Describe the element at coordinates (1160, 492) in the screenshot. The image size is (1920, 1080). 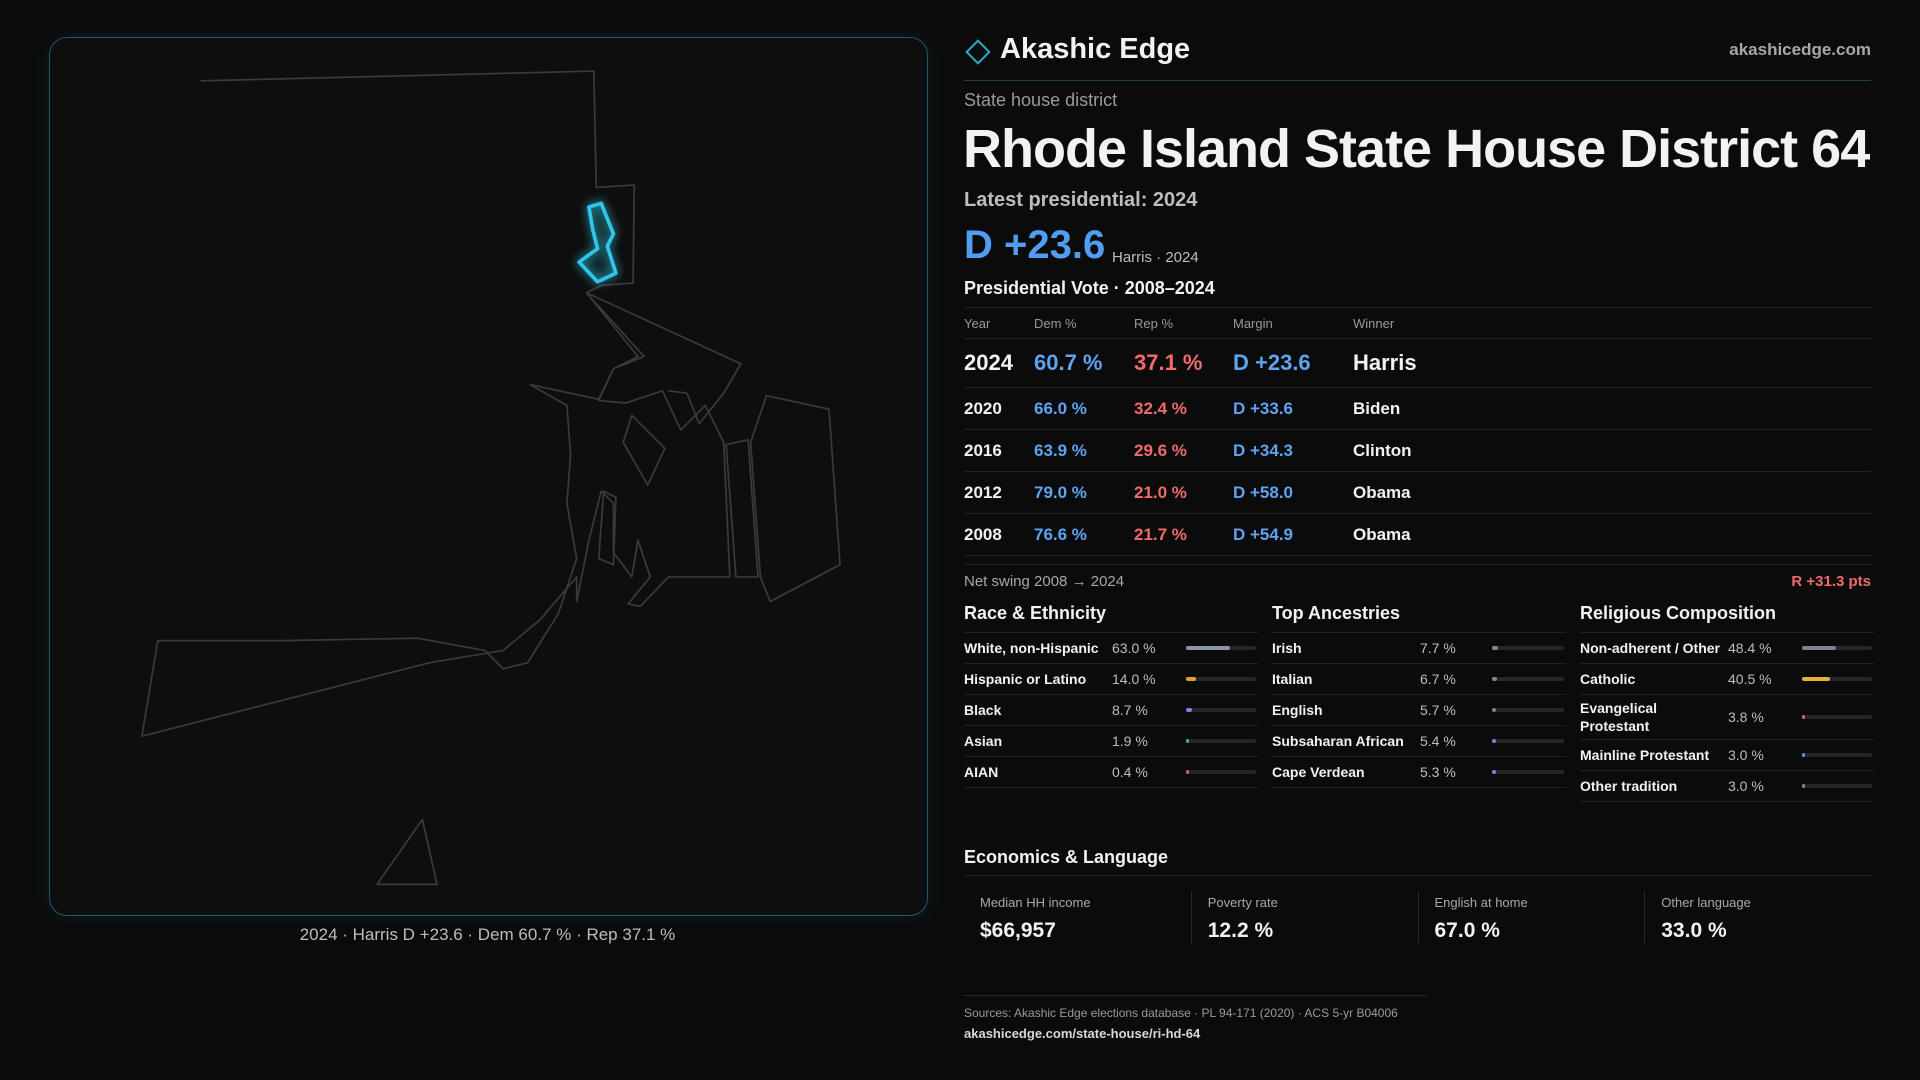
I see `rep-cell: 21.0 %` at that location.